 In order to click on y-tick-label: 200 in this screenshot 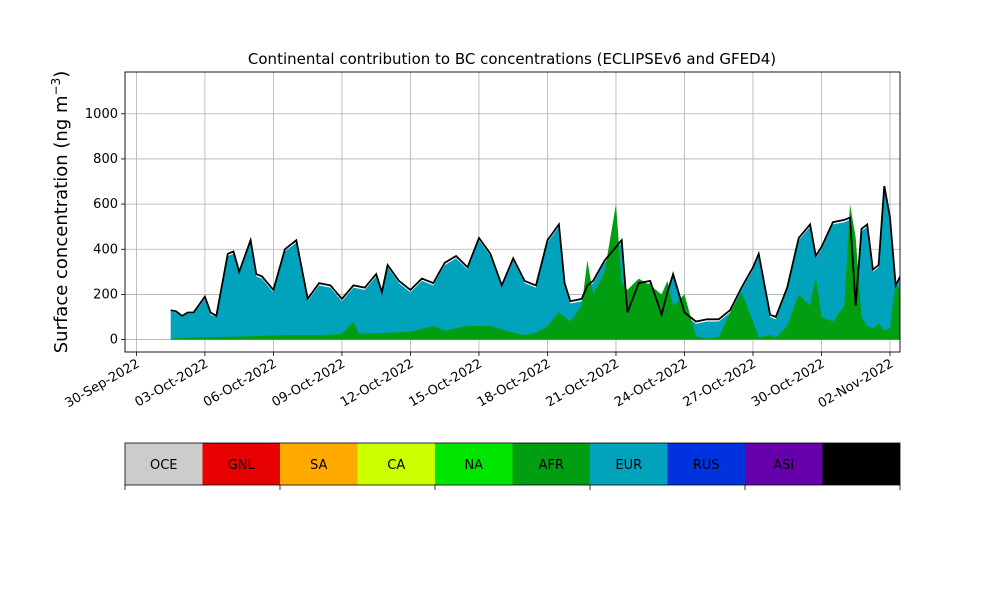, I will do `click(105, 294)`.